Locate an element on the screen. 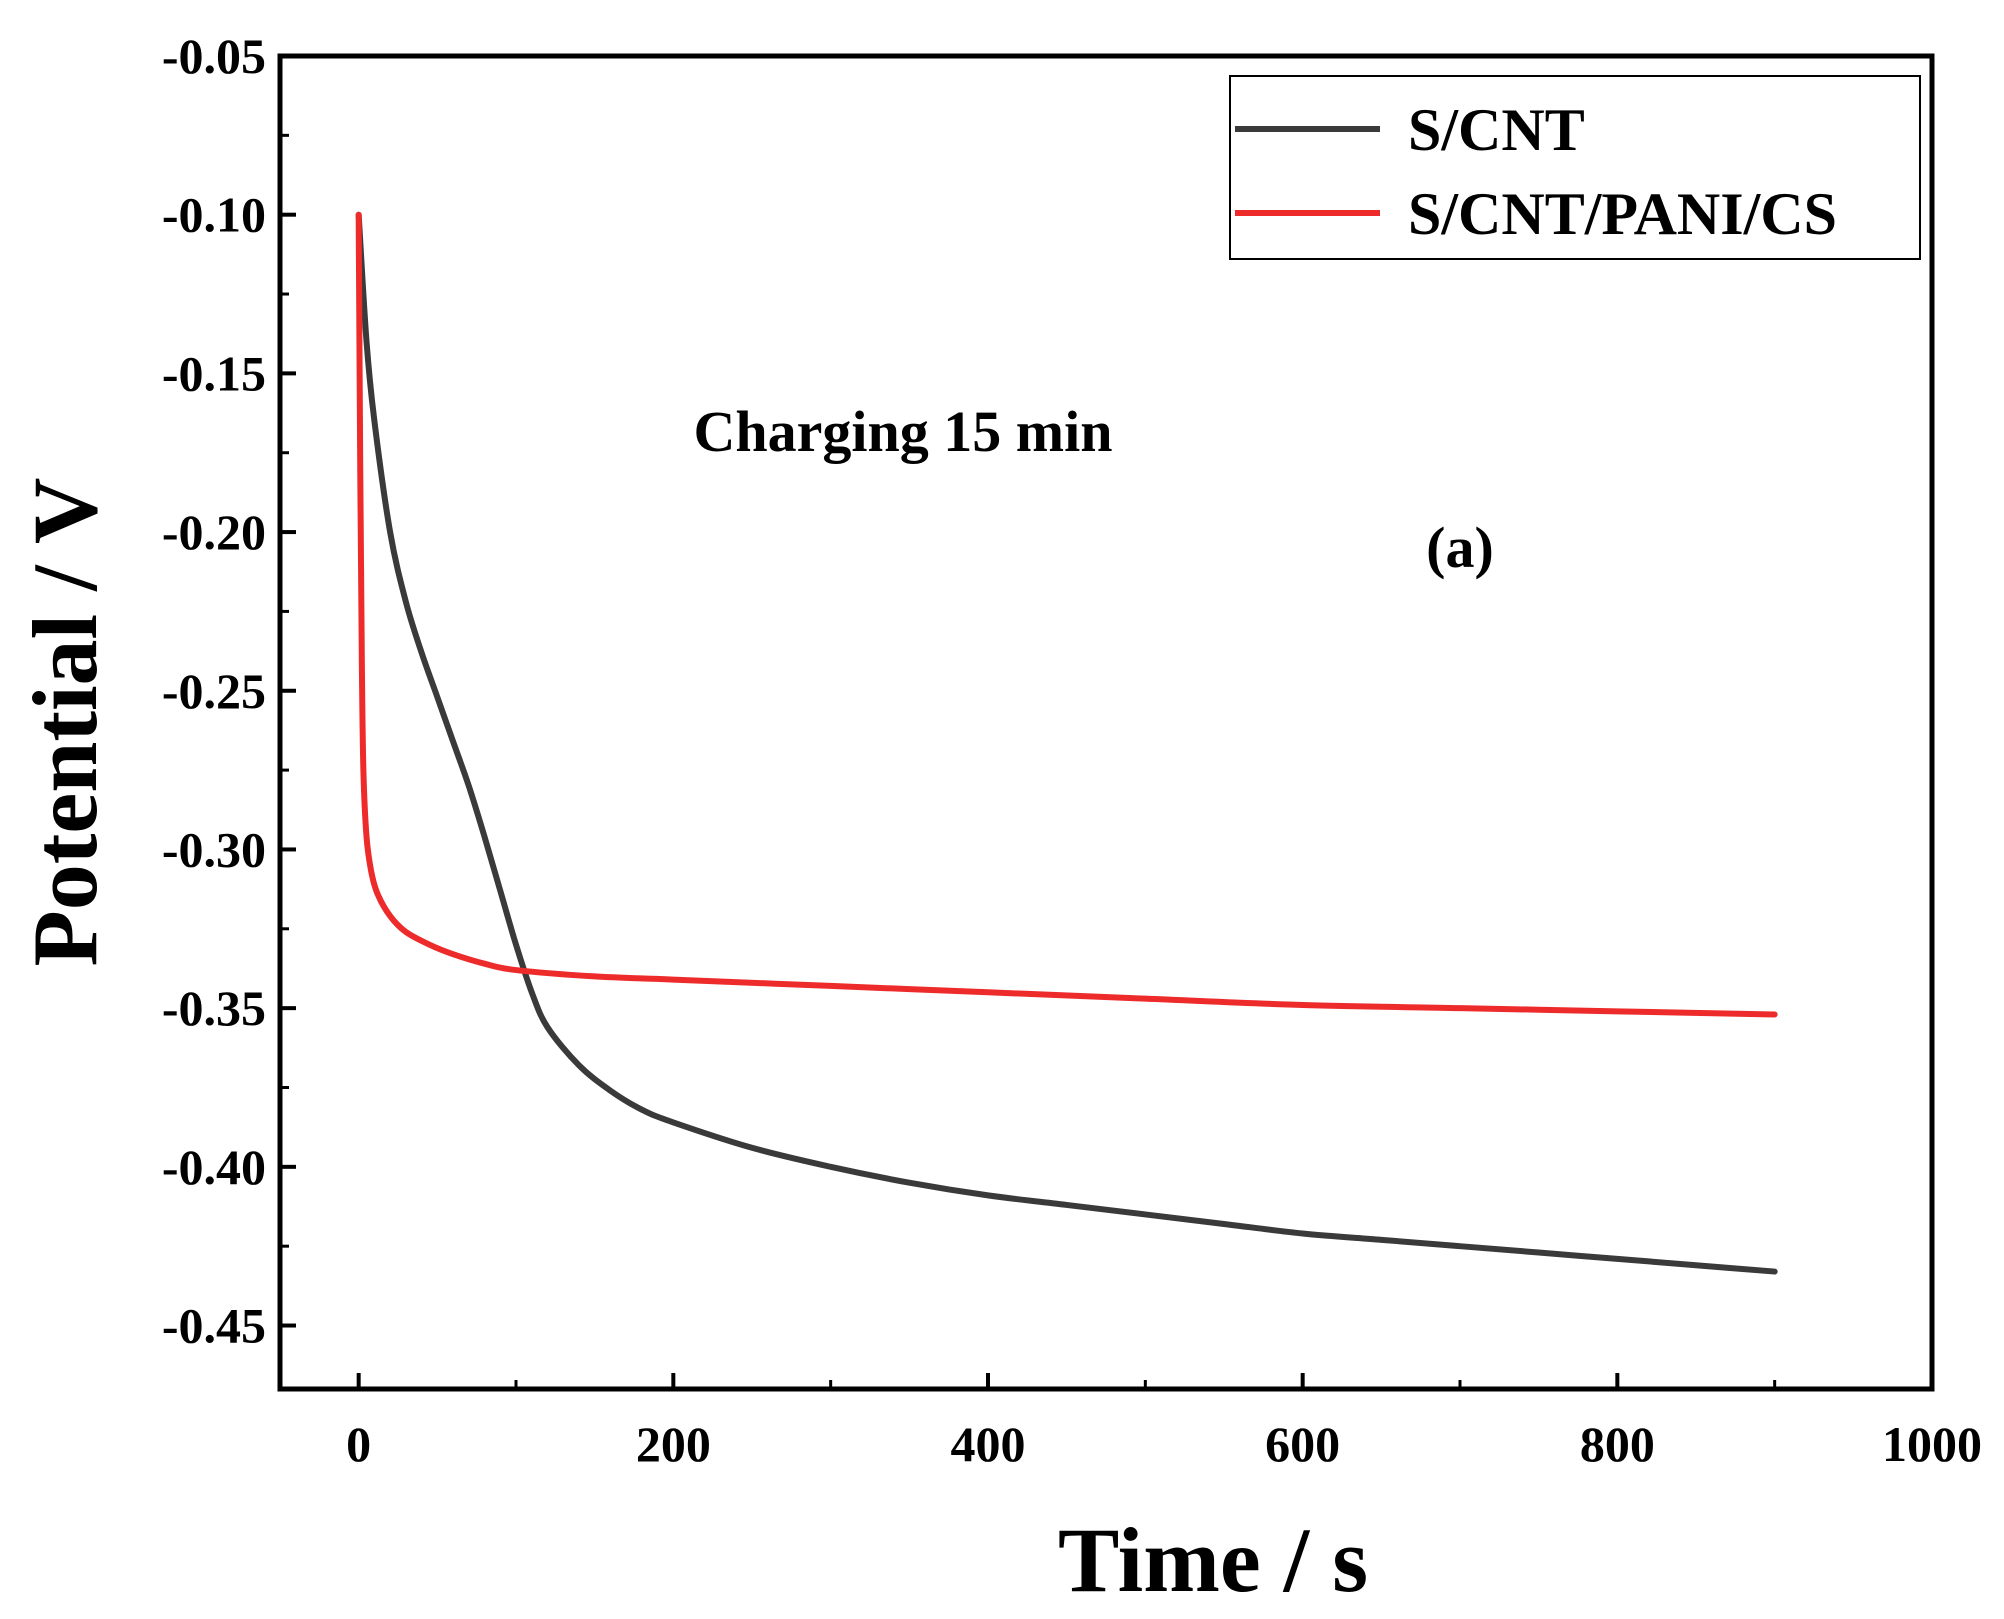 This screenshot has height=1619, width=2004. x-tick-label: 400 is located at coordinates (988, 1444).